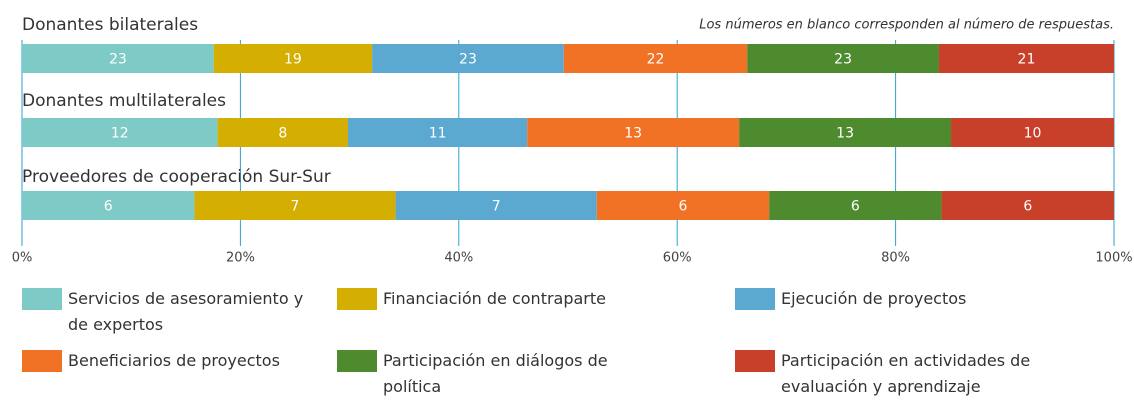 This screenshot has height=402, width=1134. I want to click on data-label: 11, so click(438, 134).